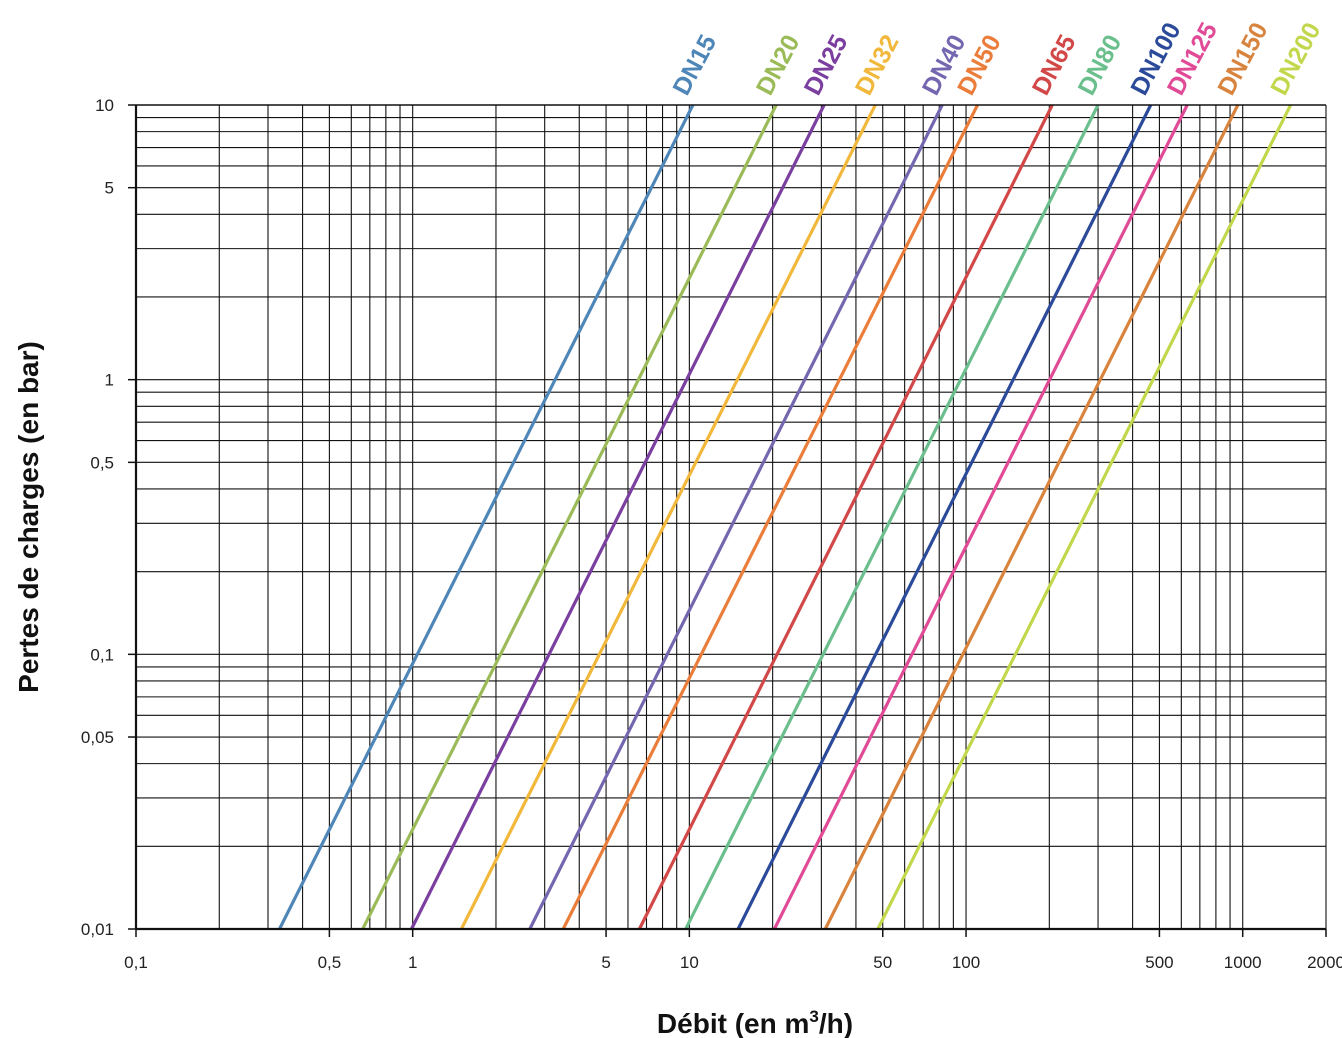 This screenshot has width=1342, height=1038. I want to click on x-axis-title: Débit (en m3/h), so click(755, 1022).